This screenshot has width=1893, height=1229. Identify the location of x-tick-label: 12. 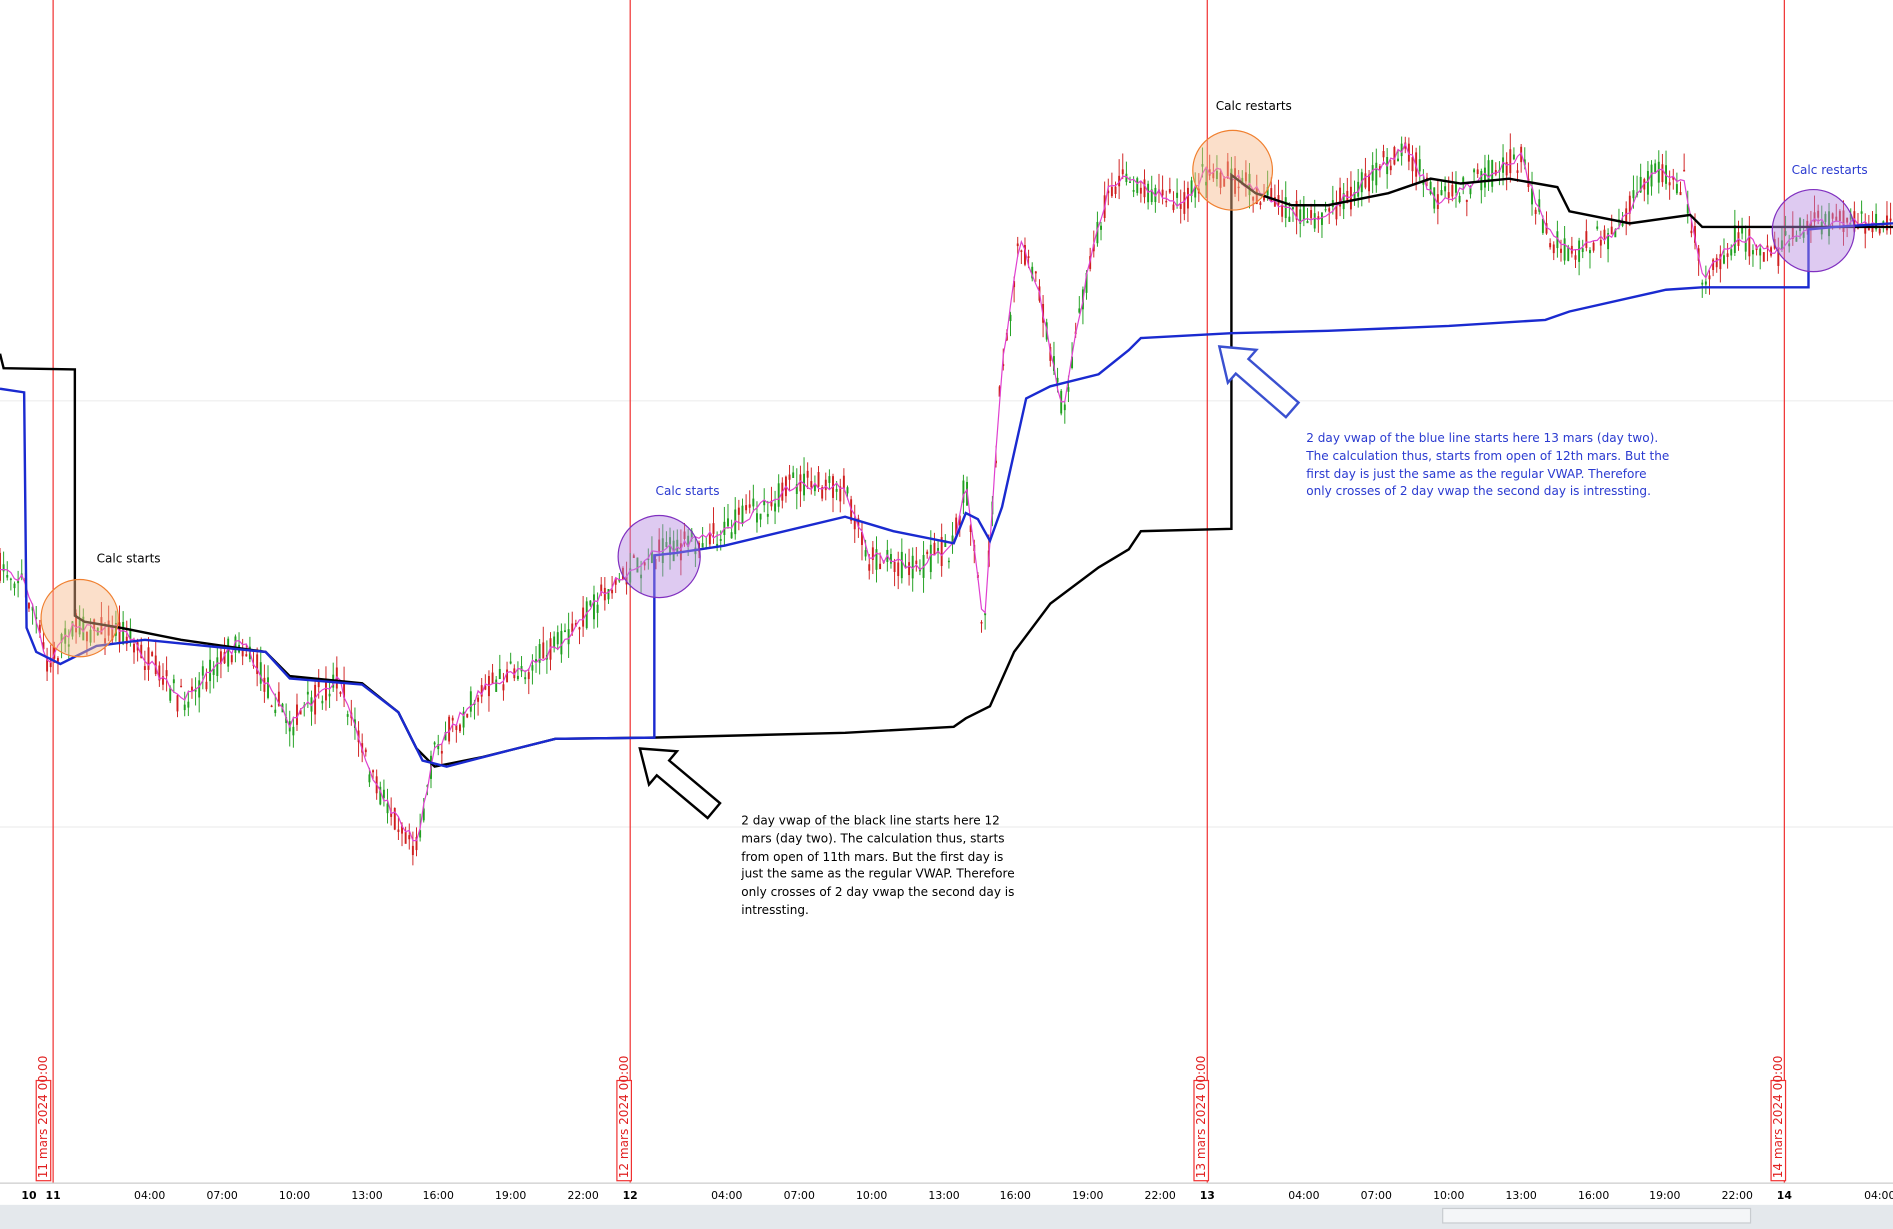
(630, 1195).